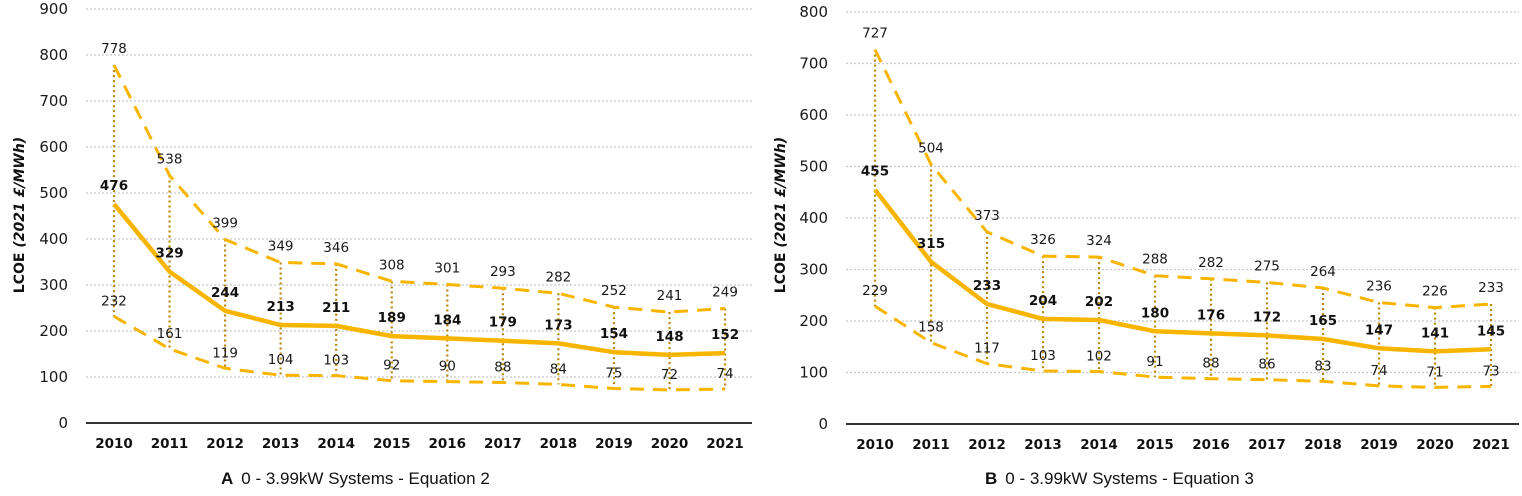 Image resolution: width=1522 pixels, height=496 pixels. What do you see at coordinates (1154, 362) in the screenshot?
I see `data-label-low: 91` at bounding box center [1154, 362].